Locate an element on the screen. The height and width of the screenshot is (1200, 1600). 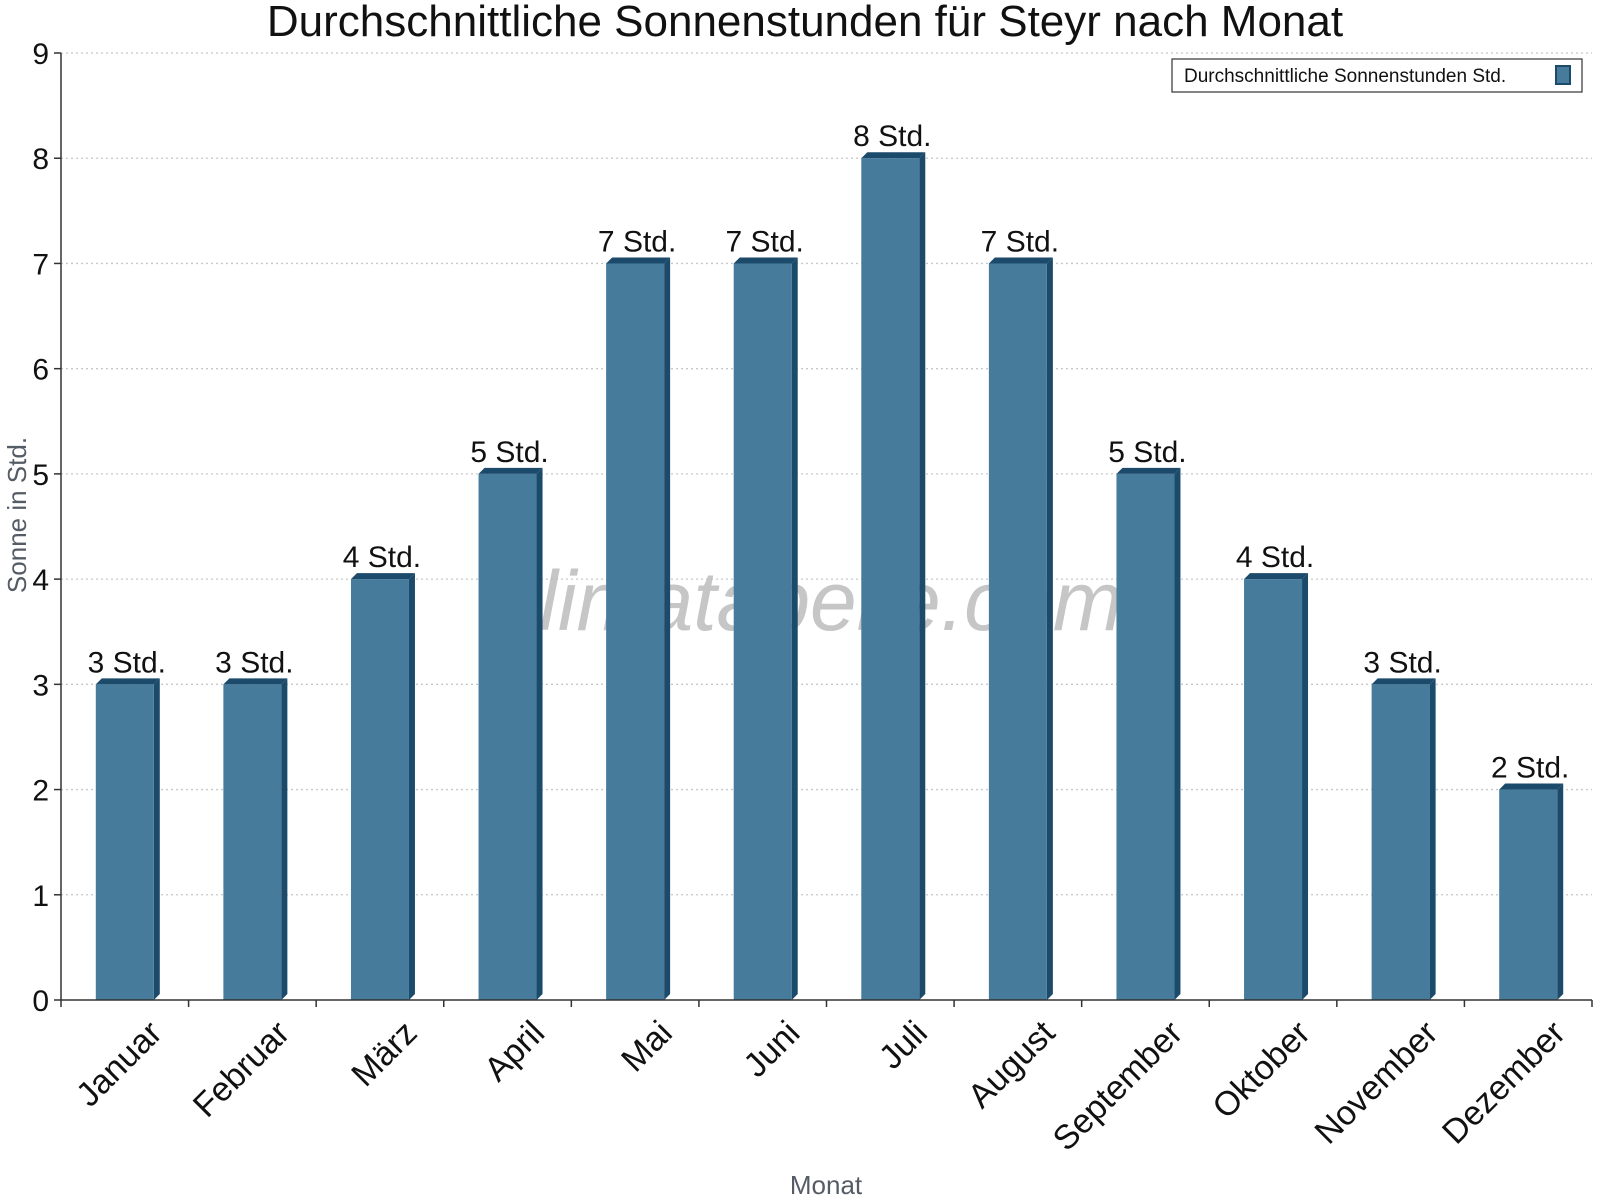
legend: Durchschnittliche Sonnenstunden Std. is located at coordinates (1377, 75).